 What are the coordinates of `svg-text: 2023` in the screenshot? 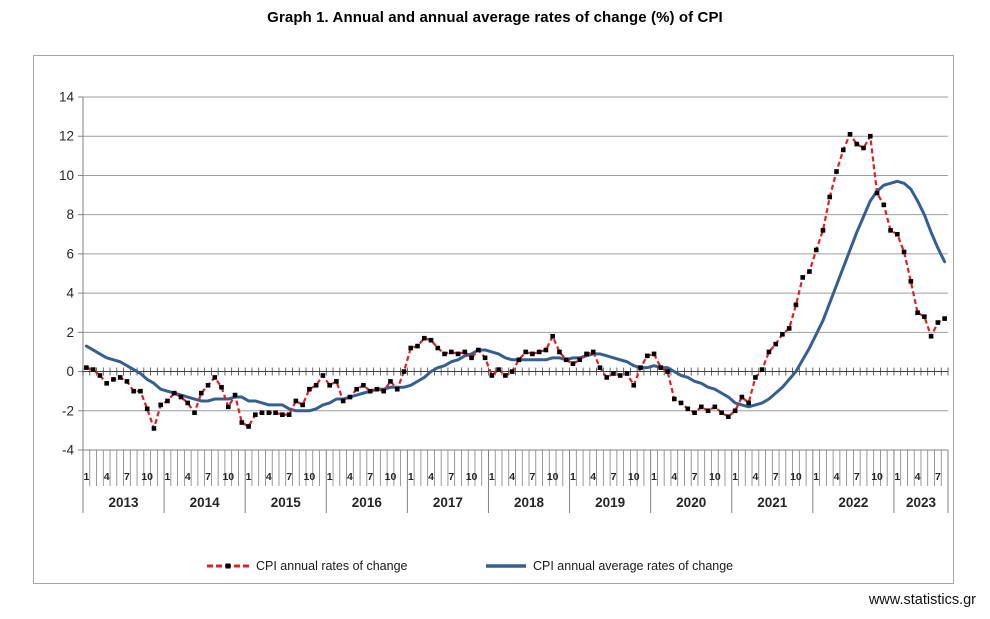 It's located at (921, 502).